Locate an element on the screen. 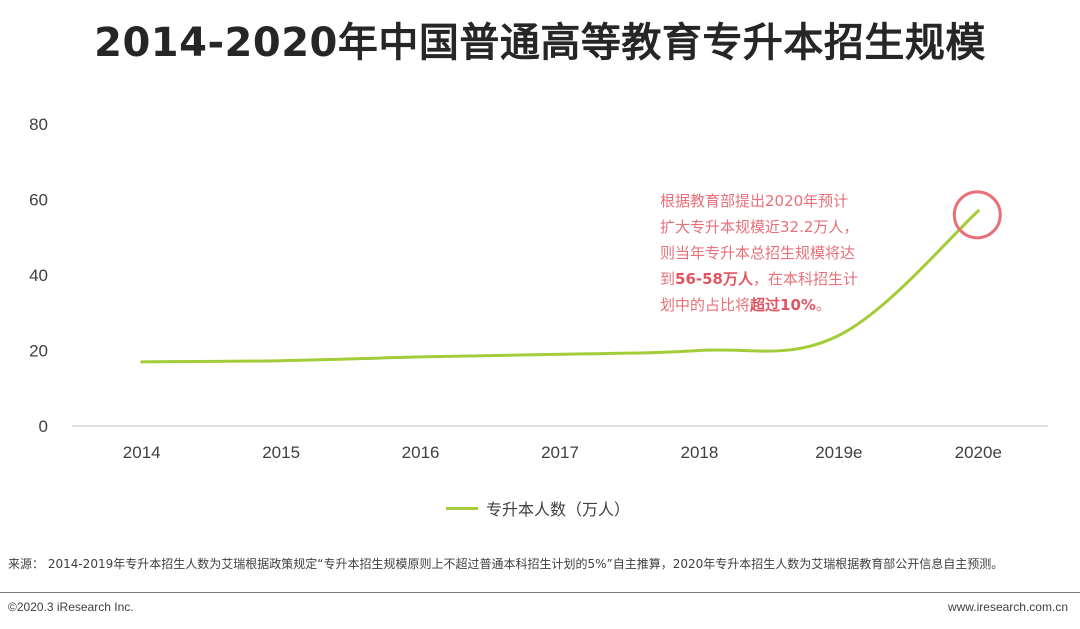  x-tick-label: 2020e is located at coordinates (978, 452).